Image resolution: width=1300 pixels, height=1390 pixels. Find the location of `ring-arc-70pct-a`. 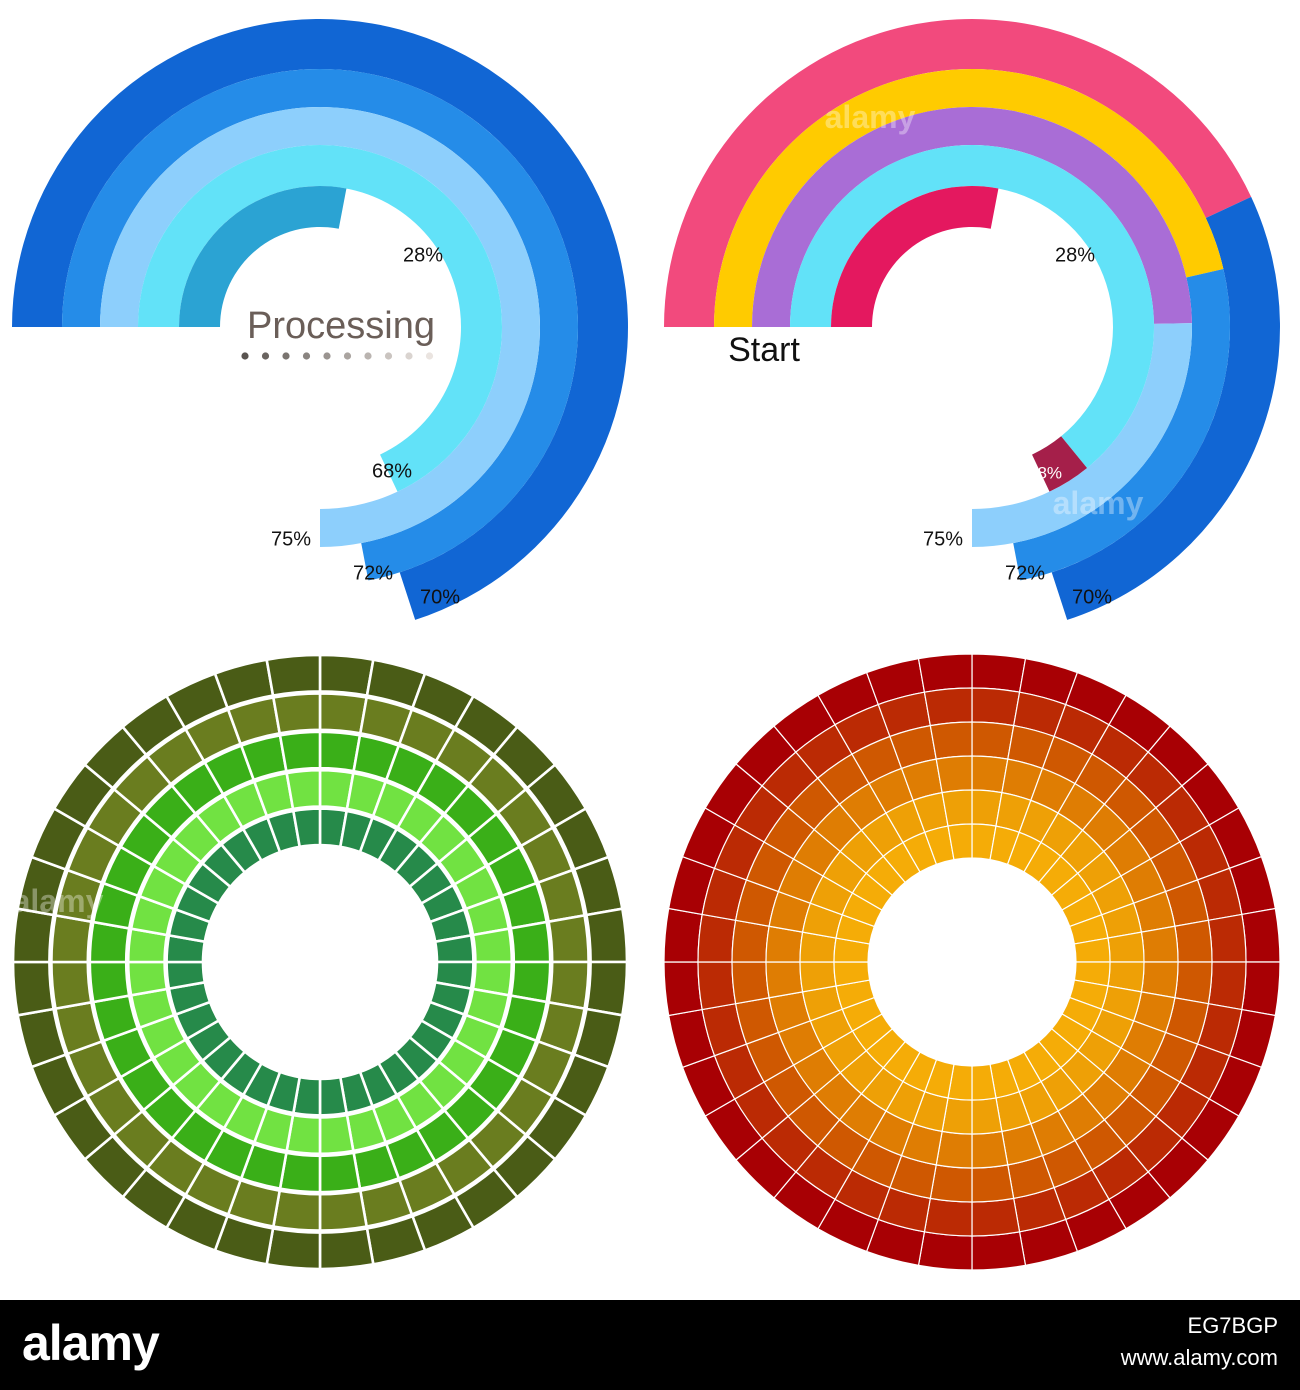

ring-arc-70pct-a is located at coordinates (958, 173).